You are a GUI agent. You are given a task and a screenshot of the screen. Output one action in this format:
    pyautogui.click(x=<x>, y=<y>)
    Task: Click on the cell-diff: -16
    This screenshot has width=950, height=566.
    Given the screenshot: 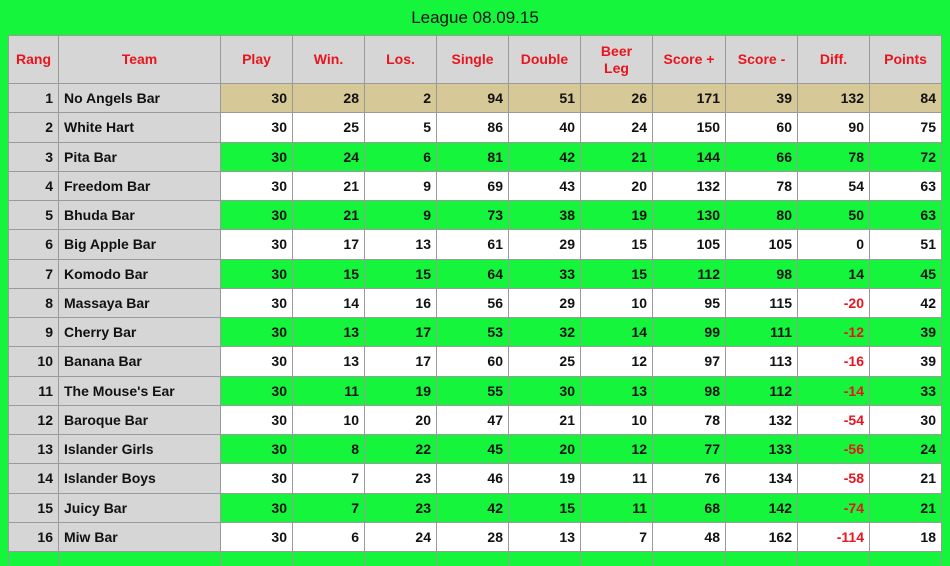 What is the action you would take?
    pyautogui.click(x=833, y=361)
    